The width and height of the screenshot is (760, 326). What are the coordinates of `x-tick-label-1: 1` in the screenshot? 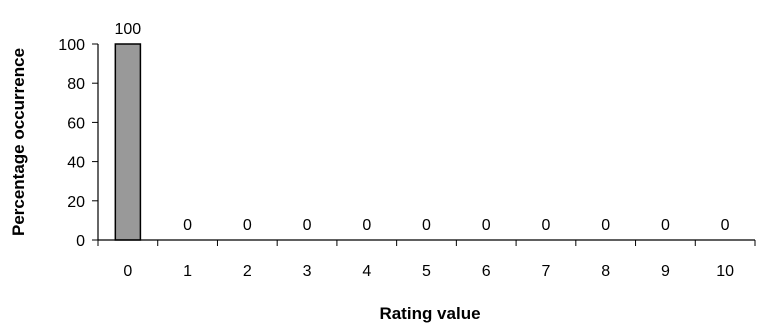 It's located at (187, 271).